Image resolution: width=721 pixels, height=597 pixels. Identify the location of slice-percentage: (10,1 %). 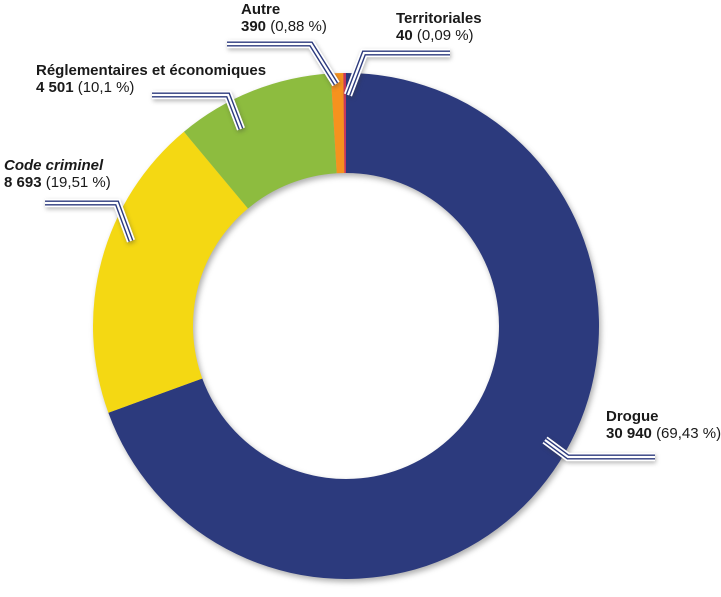
(106, 87).